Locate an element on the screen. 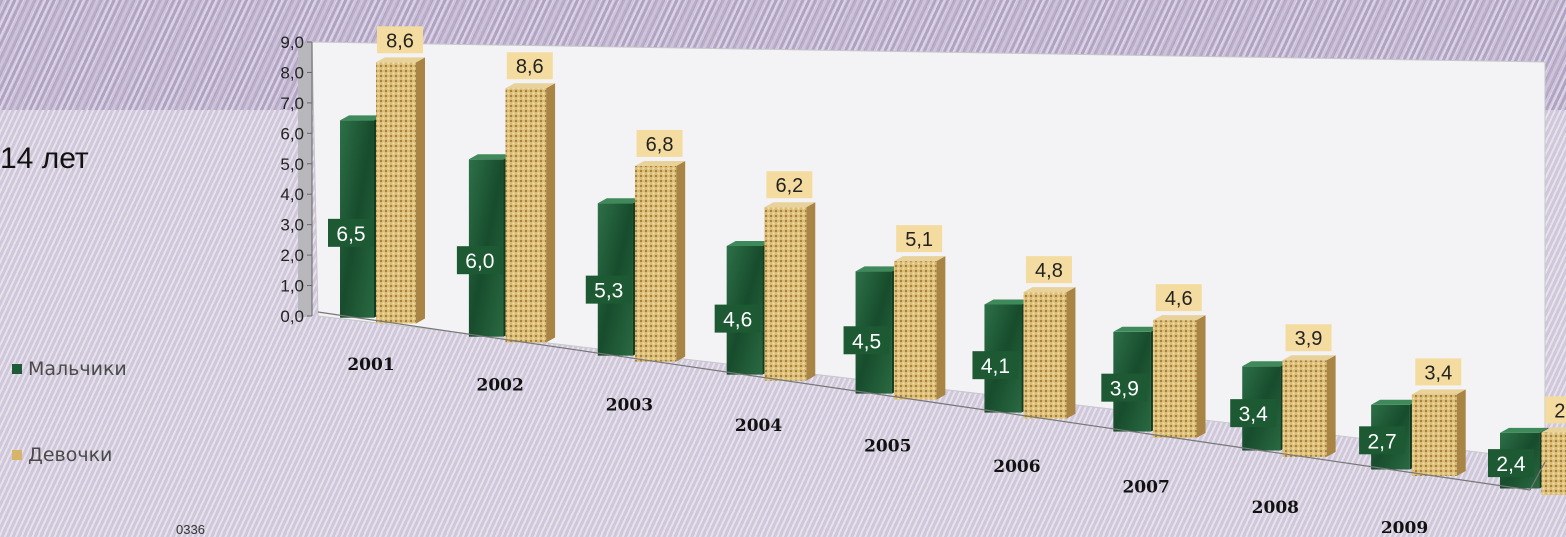 The image size is (1566, 537). bar-boys-2005-top is located at coordinates (878, 269).